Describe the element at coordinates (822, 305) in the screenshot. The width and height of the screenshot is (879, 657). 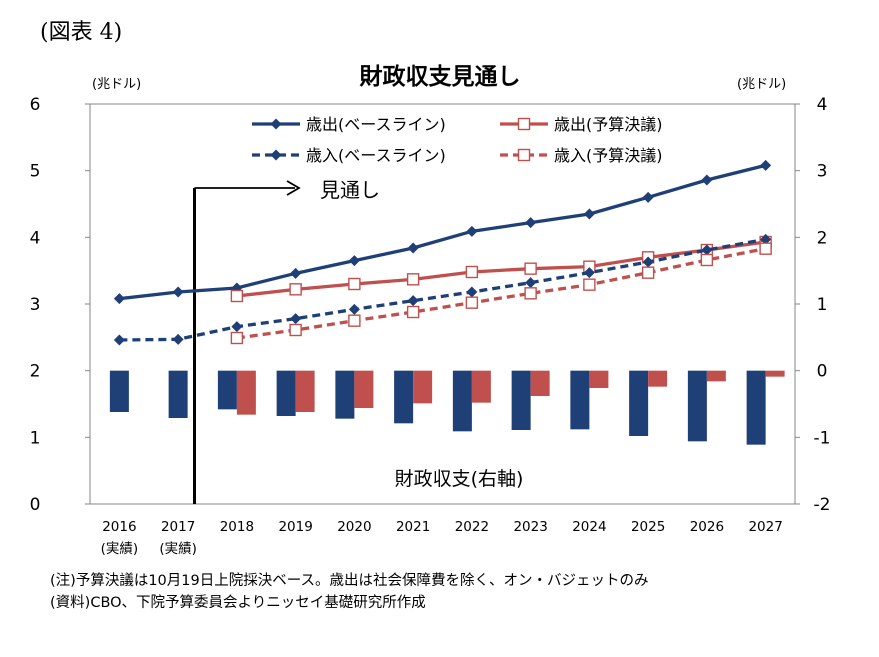
I see `right-tick-label: 1` at that location.